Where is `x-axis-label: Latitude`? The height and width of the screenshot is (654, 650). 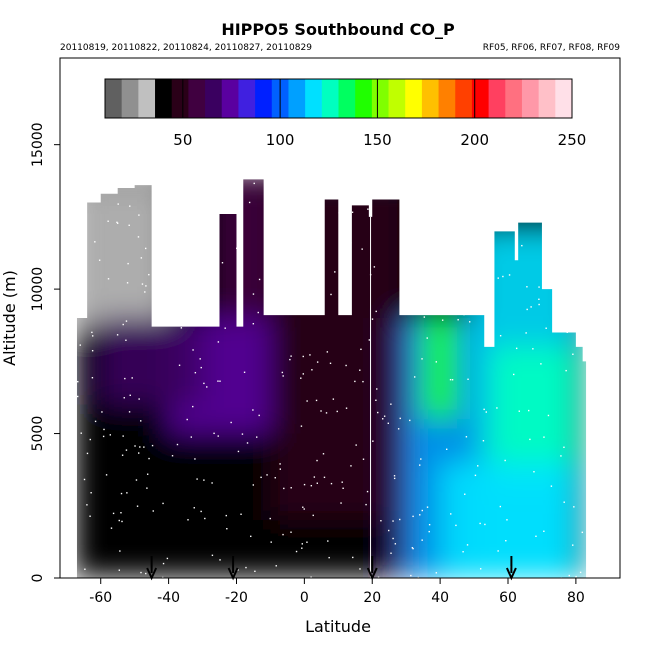 x-axis-label: Latitude is located at coordinates (338, 626).